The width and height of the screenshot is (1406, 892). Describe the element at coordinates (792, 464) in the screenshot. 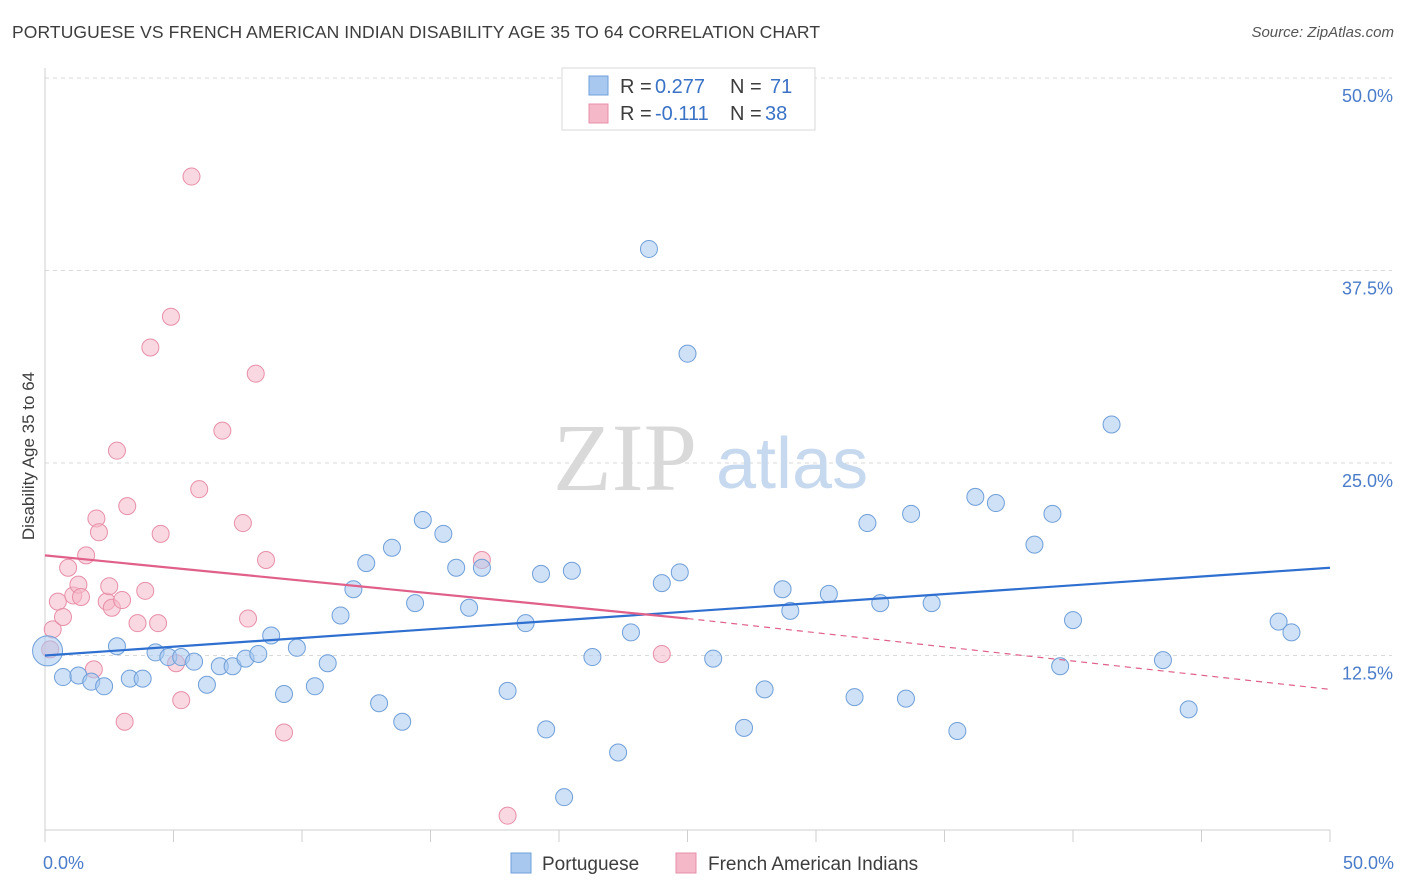

I see `watermark-atlas: atlas` at that location.